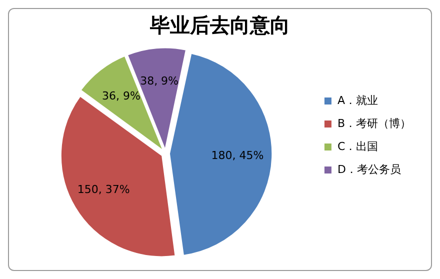 The height and width of the screenshot is (279, 440). What do you see at coordinates (357, 100) in the screenshot?
I see `legend-label: A．就业` at bounding box center [357, 100].